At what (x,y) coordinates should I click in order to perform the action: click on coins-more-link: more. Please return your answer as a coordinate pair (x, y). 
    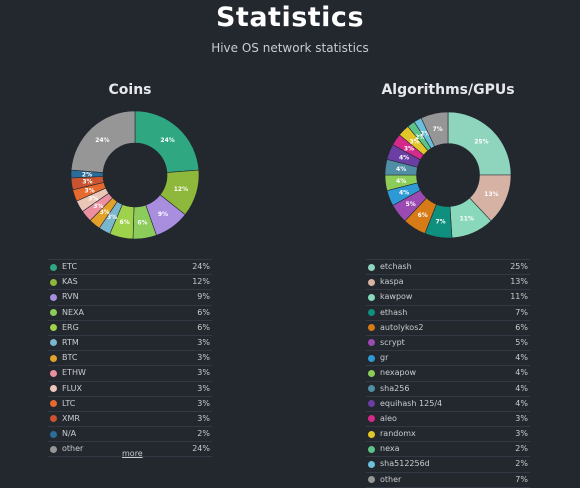
    Looking at the image, I should click on (132, 453).